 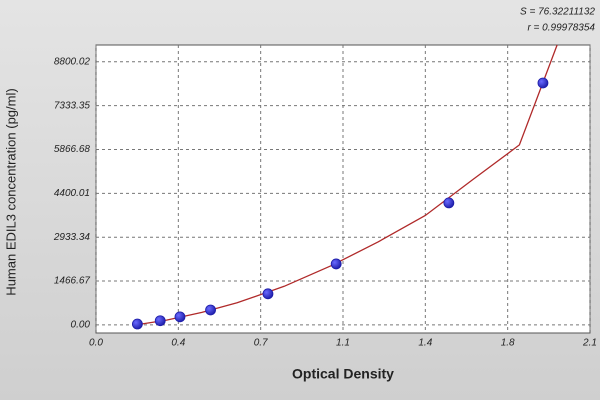 I want to click on annotation: S = 76.32211132, so click(x=557, y=12).